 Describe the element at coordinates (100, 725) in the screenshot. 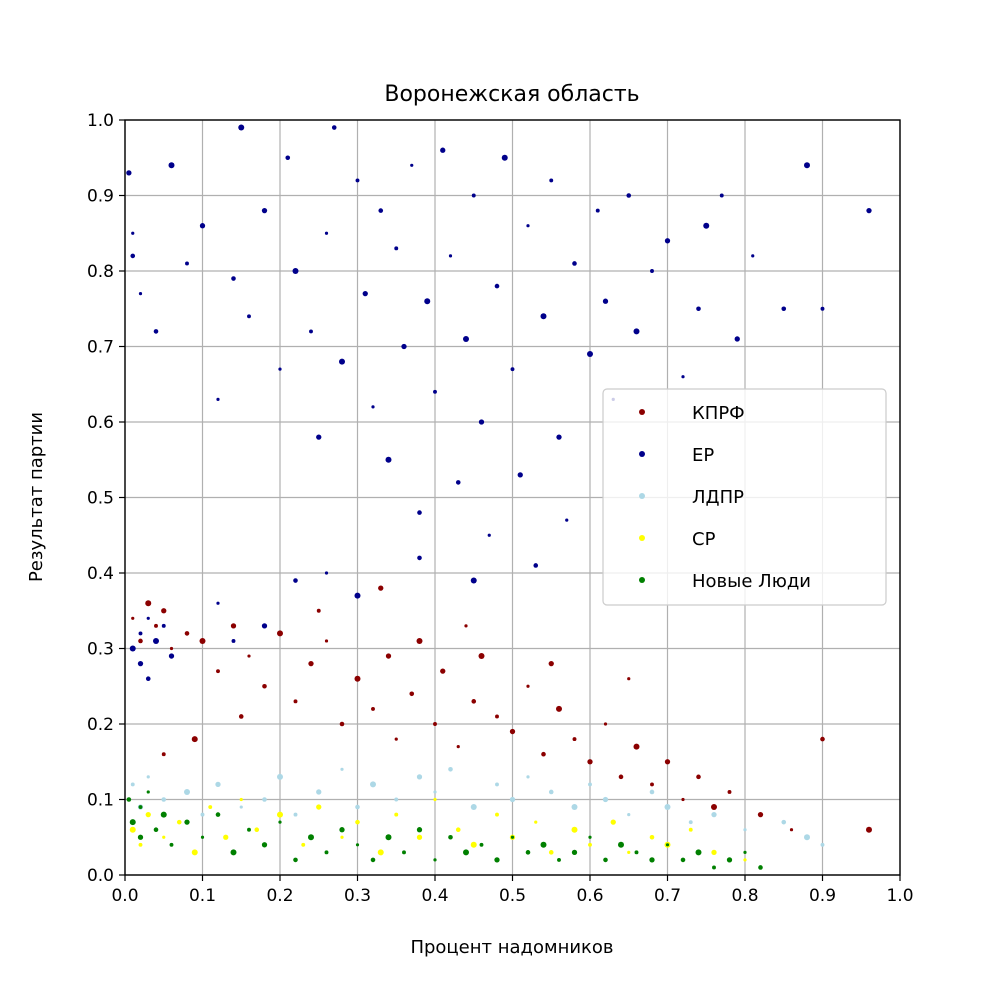

I see `y-tick-label: 0.2` at that location.